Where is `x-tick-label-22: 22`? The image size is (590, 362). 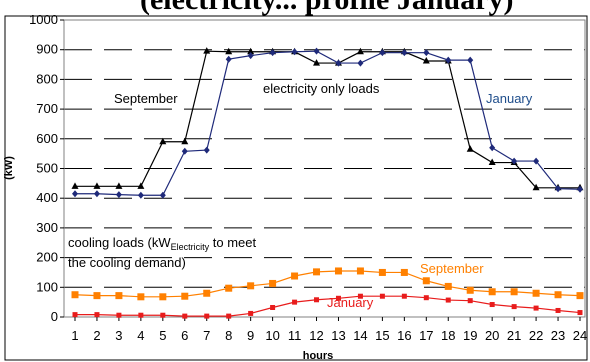 x-tick-label-22: 22 is located at coordinates (536, 335).